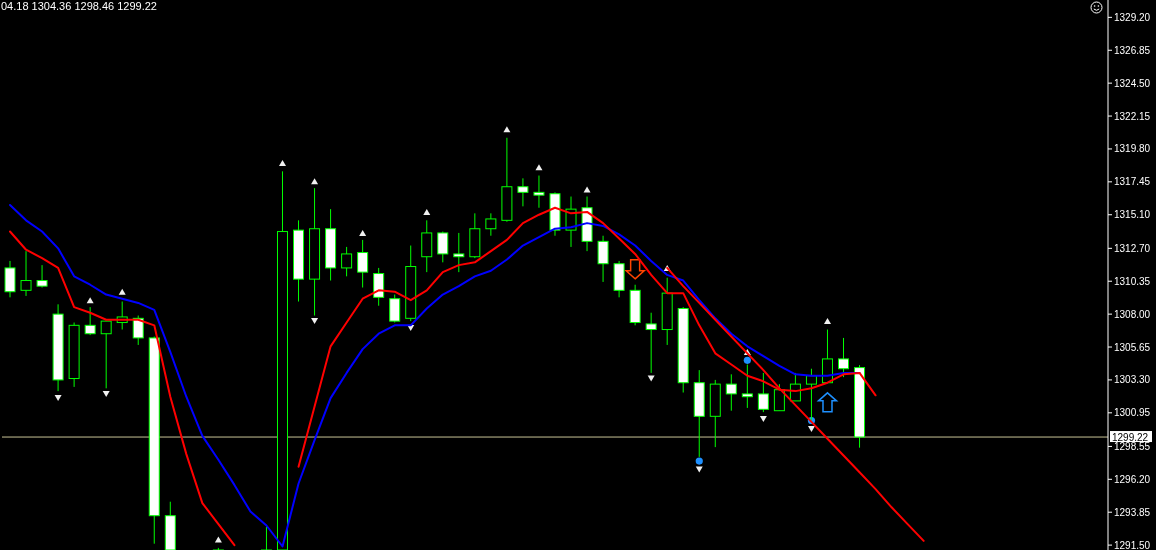 The height and width of the screenshot is (550, 1156). What do you see at coordinates (1132, 544) in the screenshot?
I see `y-tick-label: 1291.50` at bounding box center [1132, 544].